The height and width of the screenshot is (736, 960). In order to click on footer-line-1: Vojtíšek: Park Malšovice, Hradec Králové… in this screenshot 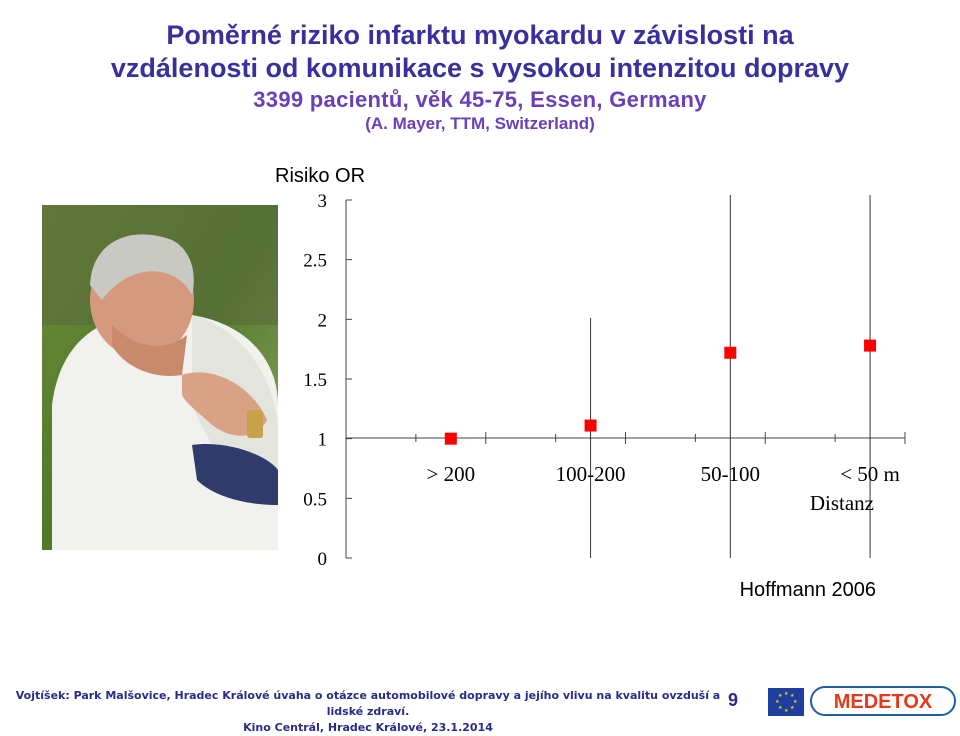, I will do `click(368, 703)`.